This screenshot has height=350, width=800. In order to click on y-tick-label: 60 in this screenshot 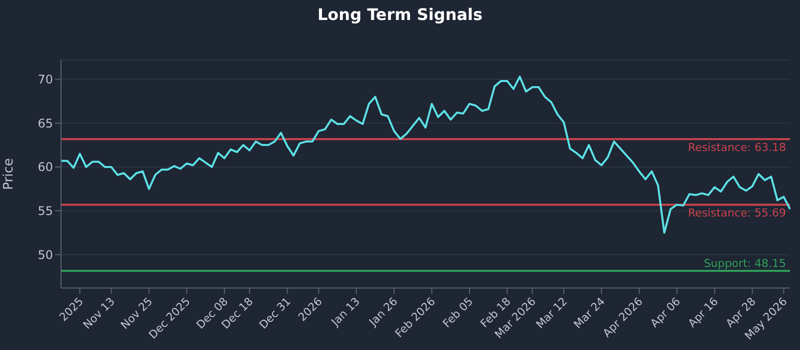, I will do `click(45, 167)`.